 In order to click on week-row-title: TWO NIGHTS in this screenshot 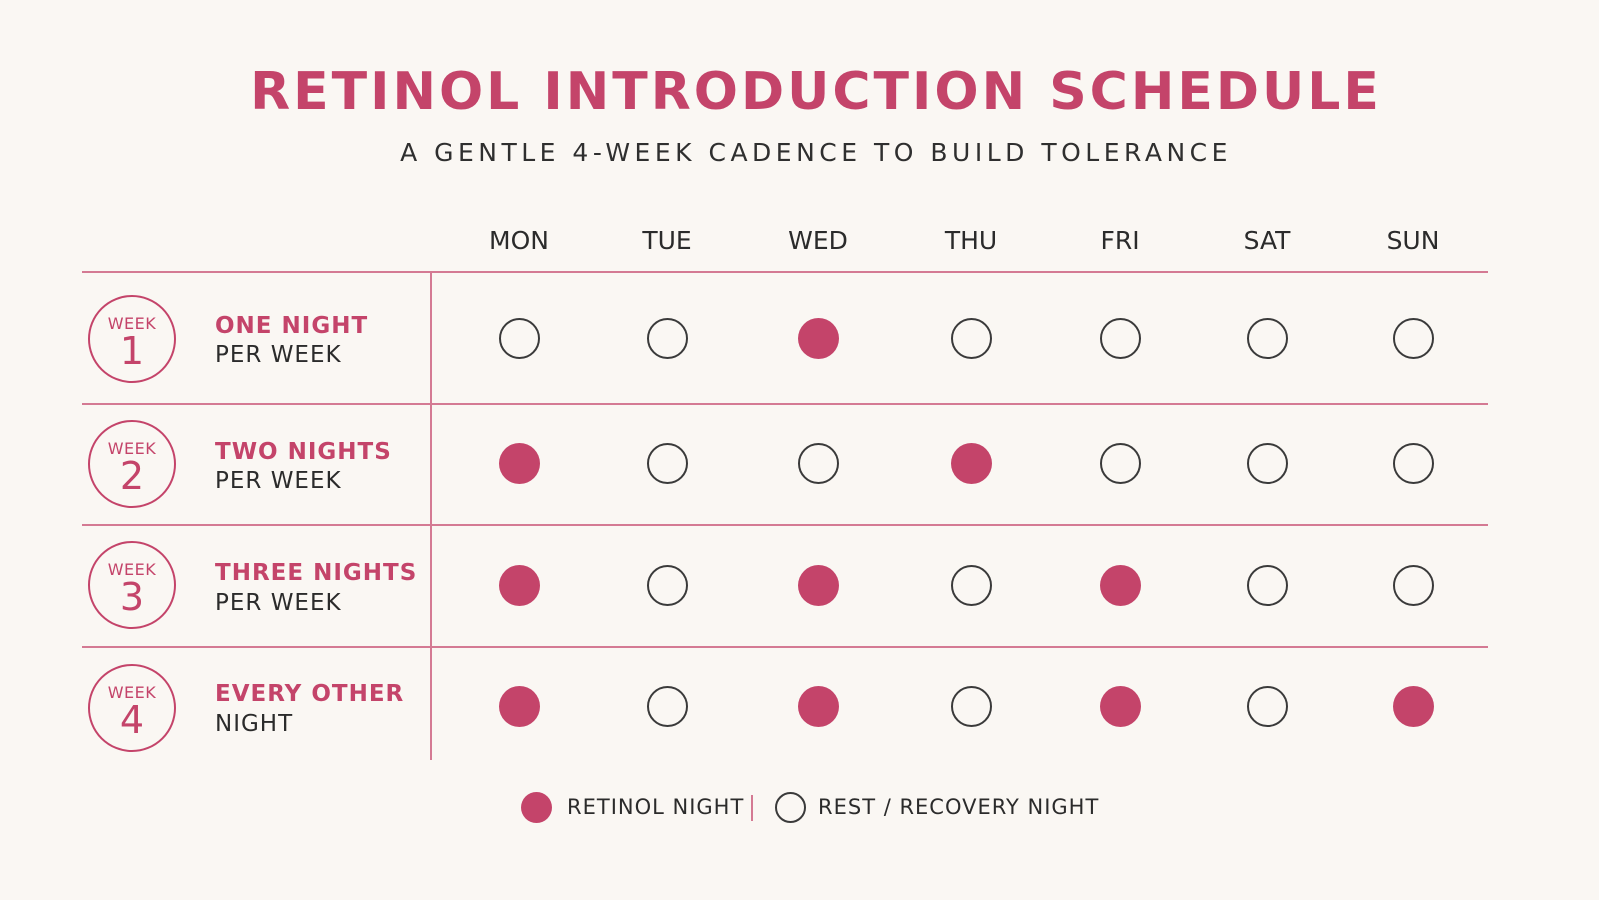, I will do `click(303, 452)`.